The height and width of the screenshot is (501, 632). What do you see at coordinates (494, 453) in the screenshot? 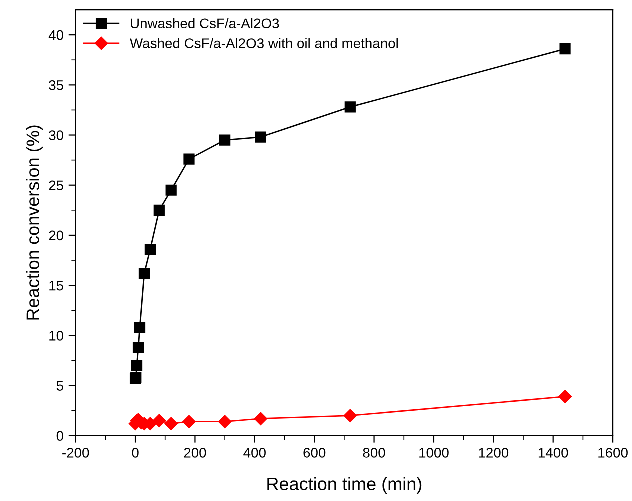
I see `x-tick-label: 1200` at bounding box center [494, 453].